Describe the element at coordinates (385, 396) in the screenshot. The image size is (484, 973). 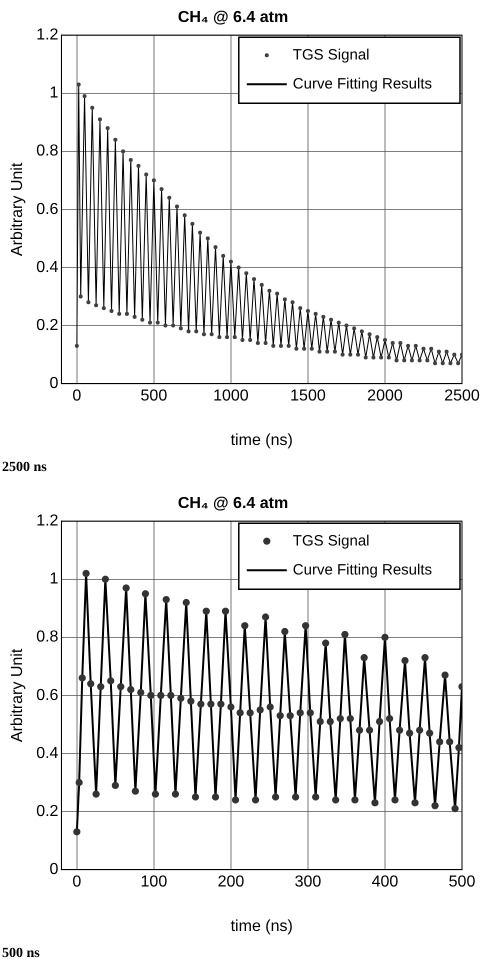
I see `x-tick-label: 2000` at that location.